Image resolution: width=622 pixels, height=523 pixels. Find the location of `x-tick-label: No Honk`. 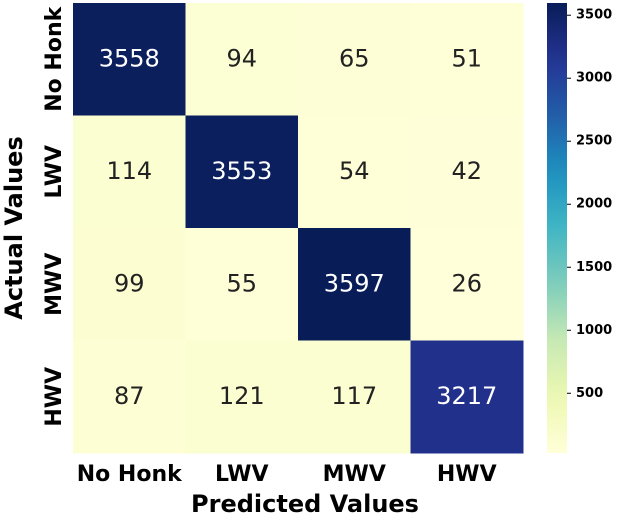

x-tick-label: No Honk is located at coordinates (130, 474).